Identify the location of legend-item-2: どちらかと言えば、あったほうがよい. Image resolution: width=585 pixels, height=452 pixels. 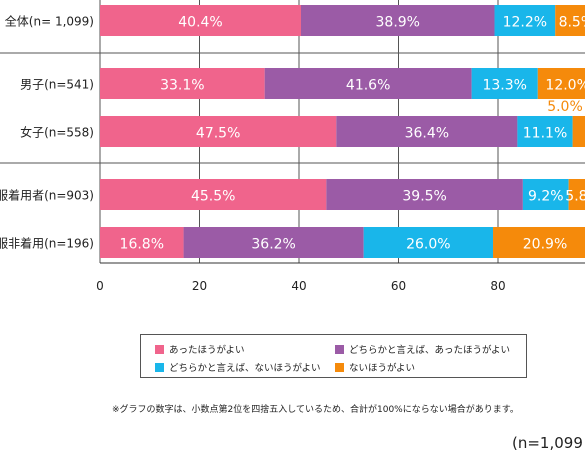
(422, 349).